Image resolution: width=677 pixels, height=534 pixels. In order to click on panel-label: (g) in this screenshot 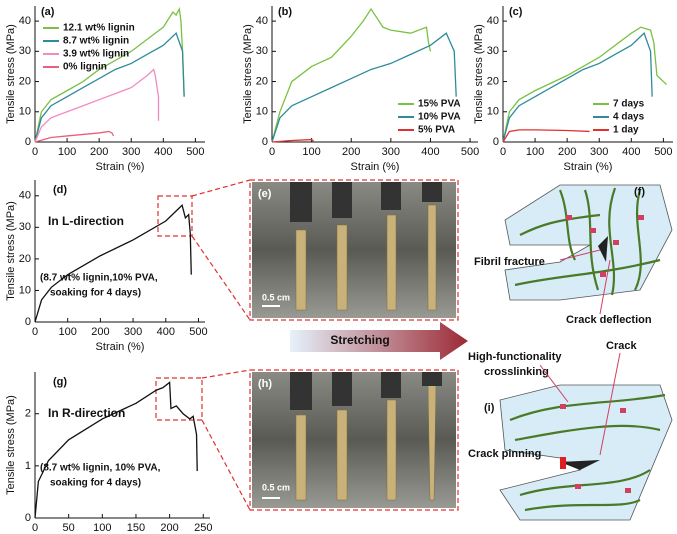, I will do `click(60, 382)`.